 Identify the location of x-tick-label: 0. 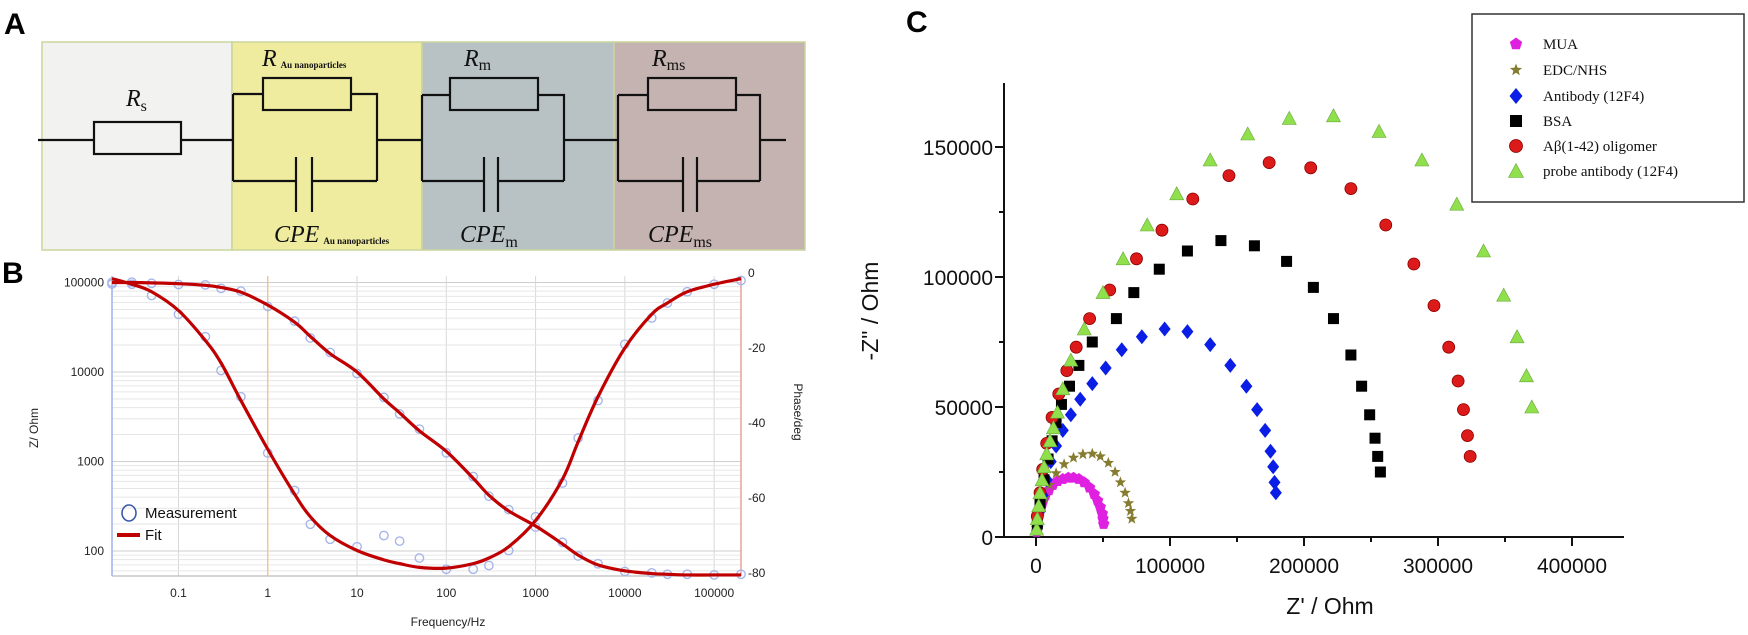
(1036, 566).